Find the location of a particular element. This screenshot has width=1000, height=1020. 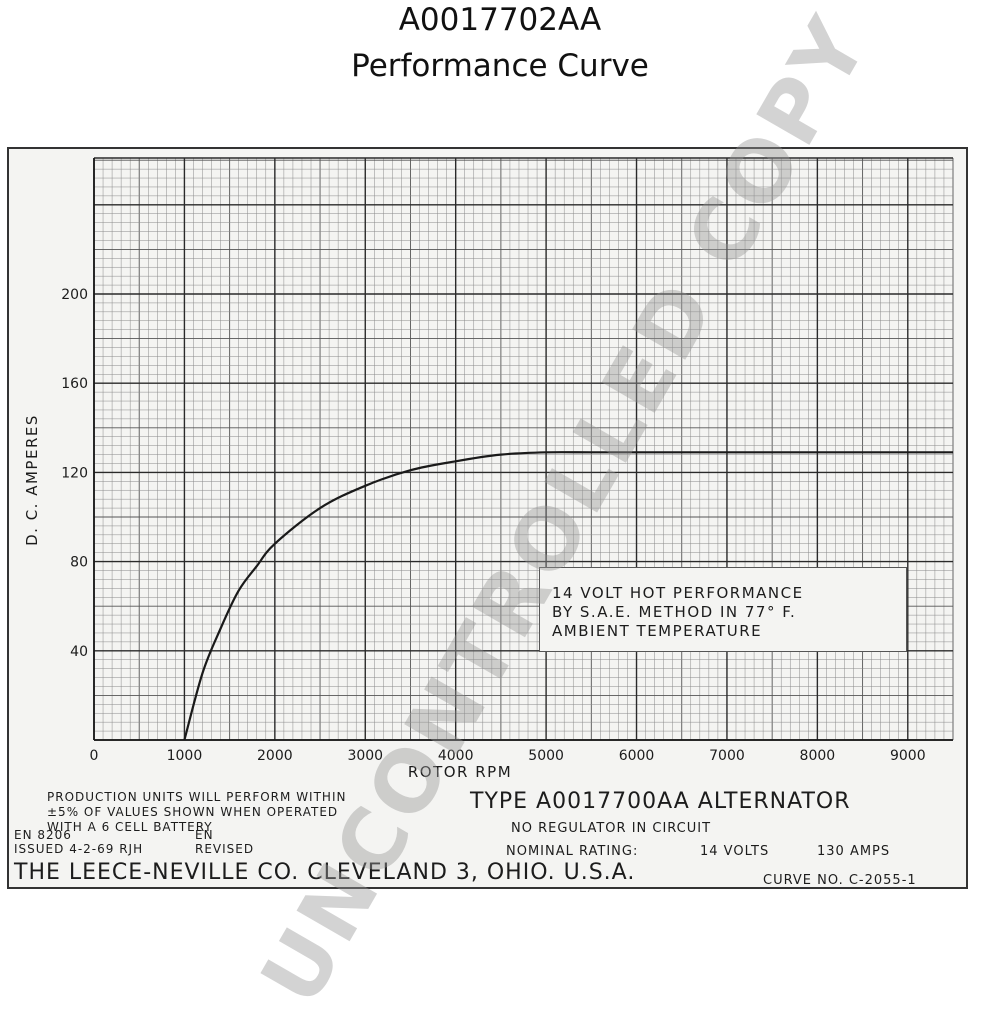

x-tick-label: 8000 is located at coordinates (818, 756).